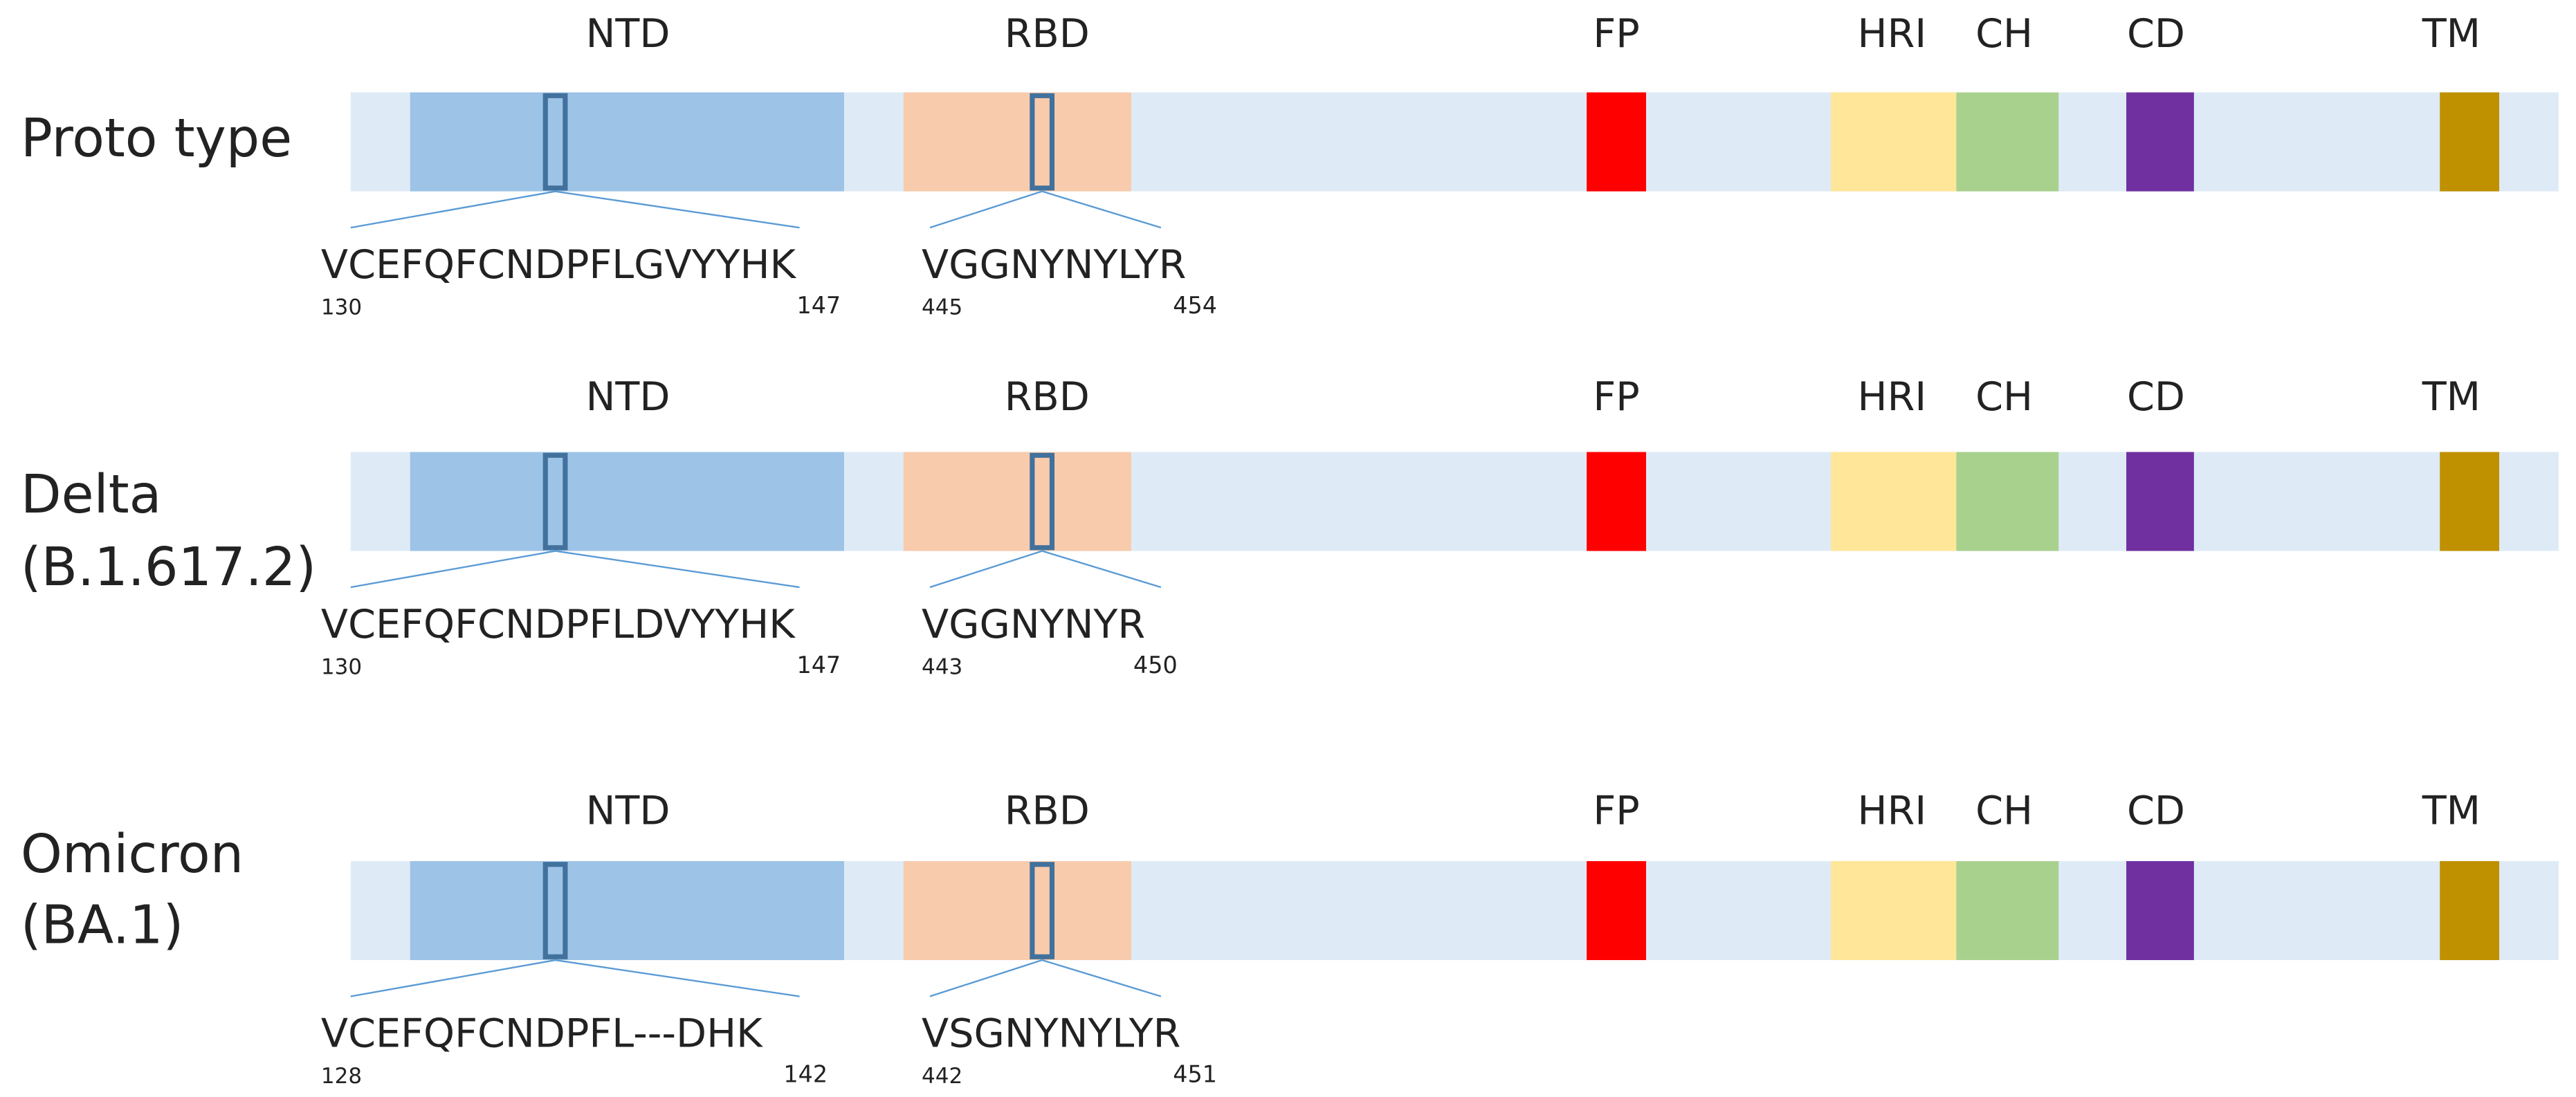  I want to click on variant-name: (B.1.617.2), so click(169, 567).